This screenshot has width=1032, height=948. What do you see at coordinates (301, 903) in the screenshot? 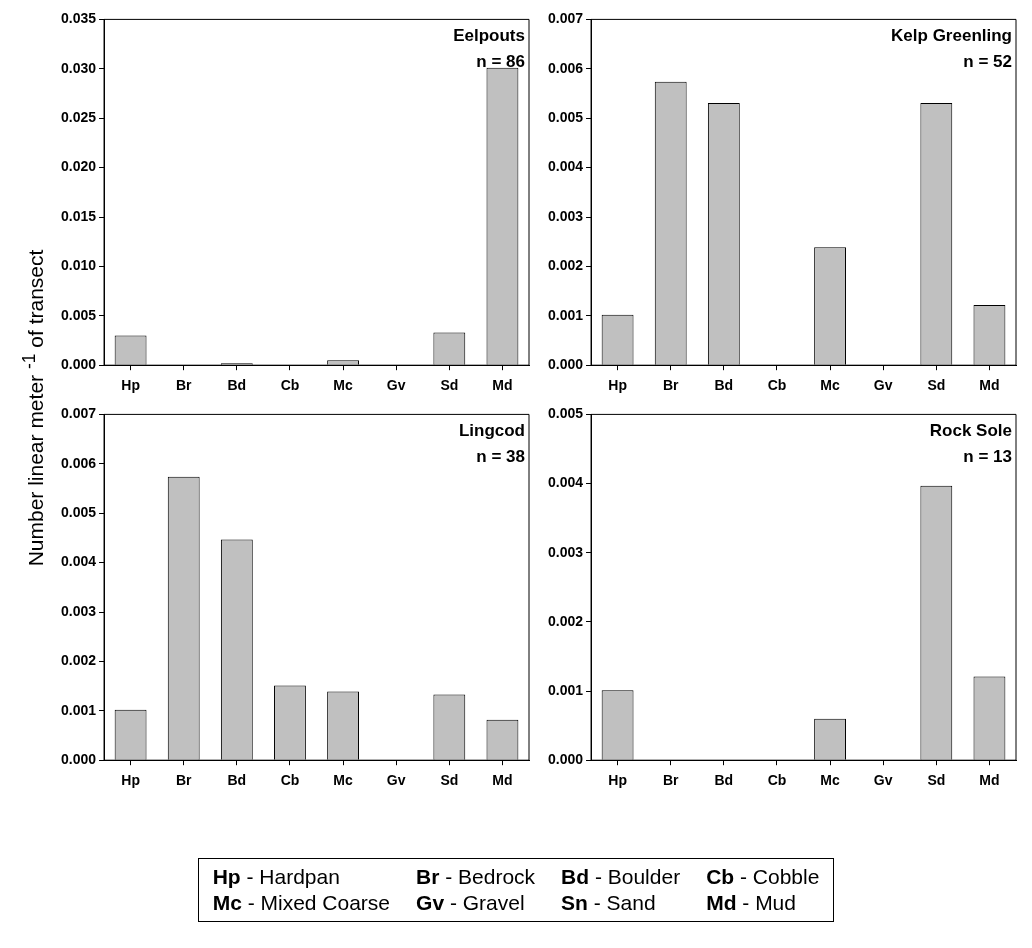
I see `text: Mc - Mixed Coarse` at bounding box center [301, 903].